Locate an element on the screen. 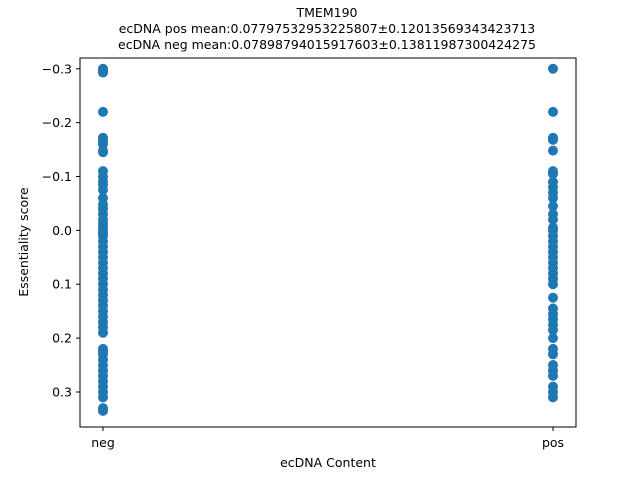 The image size is (640, 480). y-axis: −0.3 −0.2 −0.1 0.0 0.1 0.2 0.3 is located at coordinates (61, 230).